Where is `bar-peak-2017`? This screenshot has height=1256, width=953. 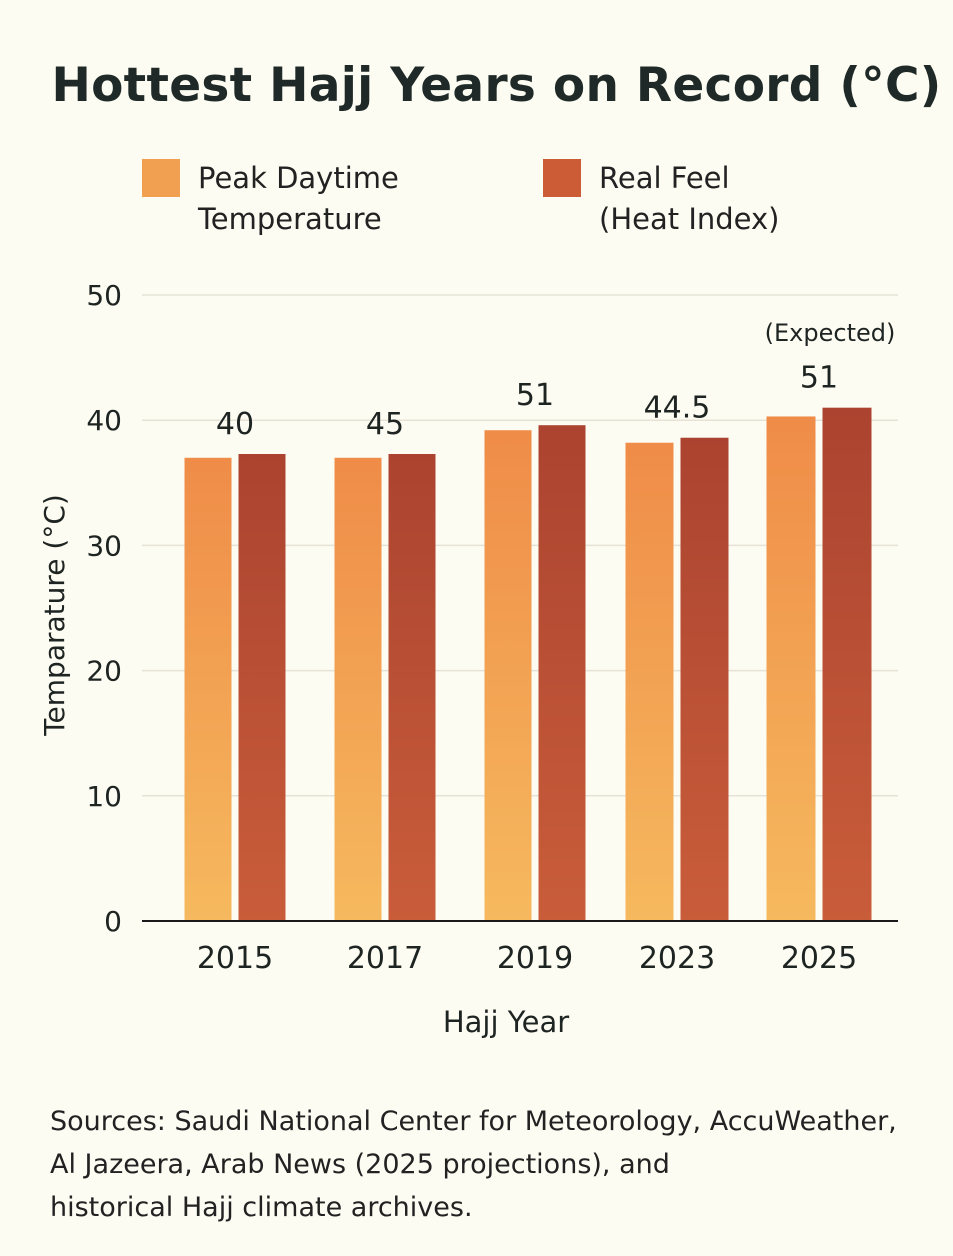
bar-peak-2017 is located at coordinates (358, 689).